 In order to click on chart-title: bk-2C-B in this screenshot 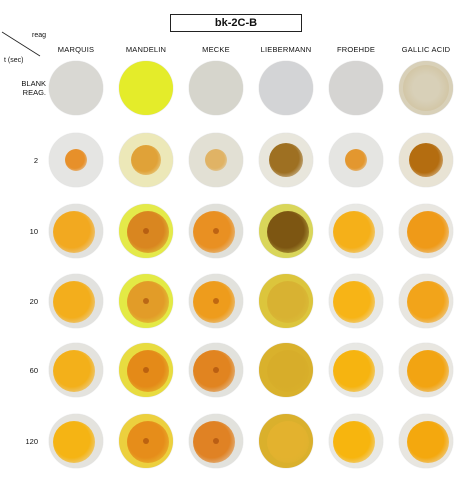, I will do `click(236, 23)`.